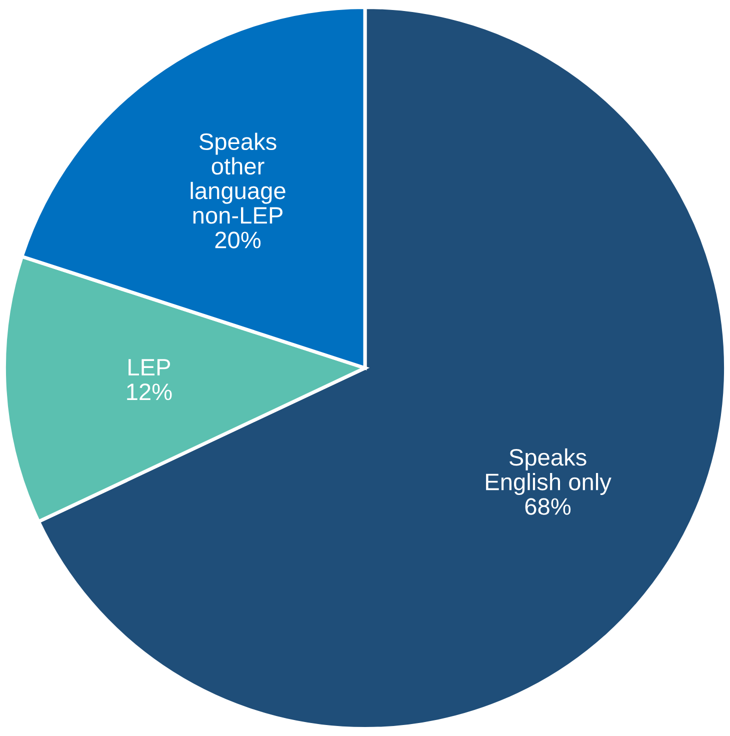 Image resolution: width=730 pixels, height=736 pixels. I want to click on data-label: 20%, so click(238, 240).